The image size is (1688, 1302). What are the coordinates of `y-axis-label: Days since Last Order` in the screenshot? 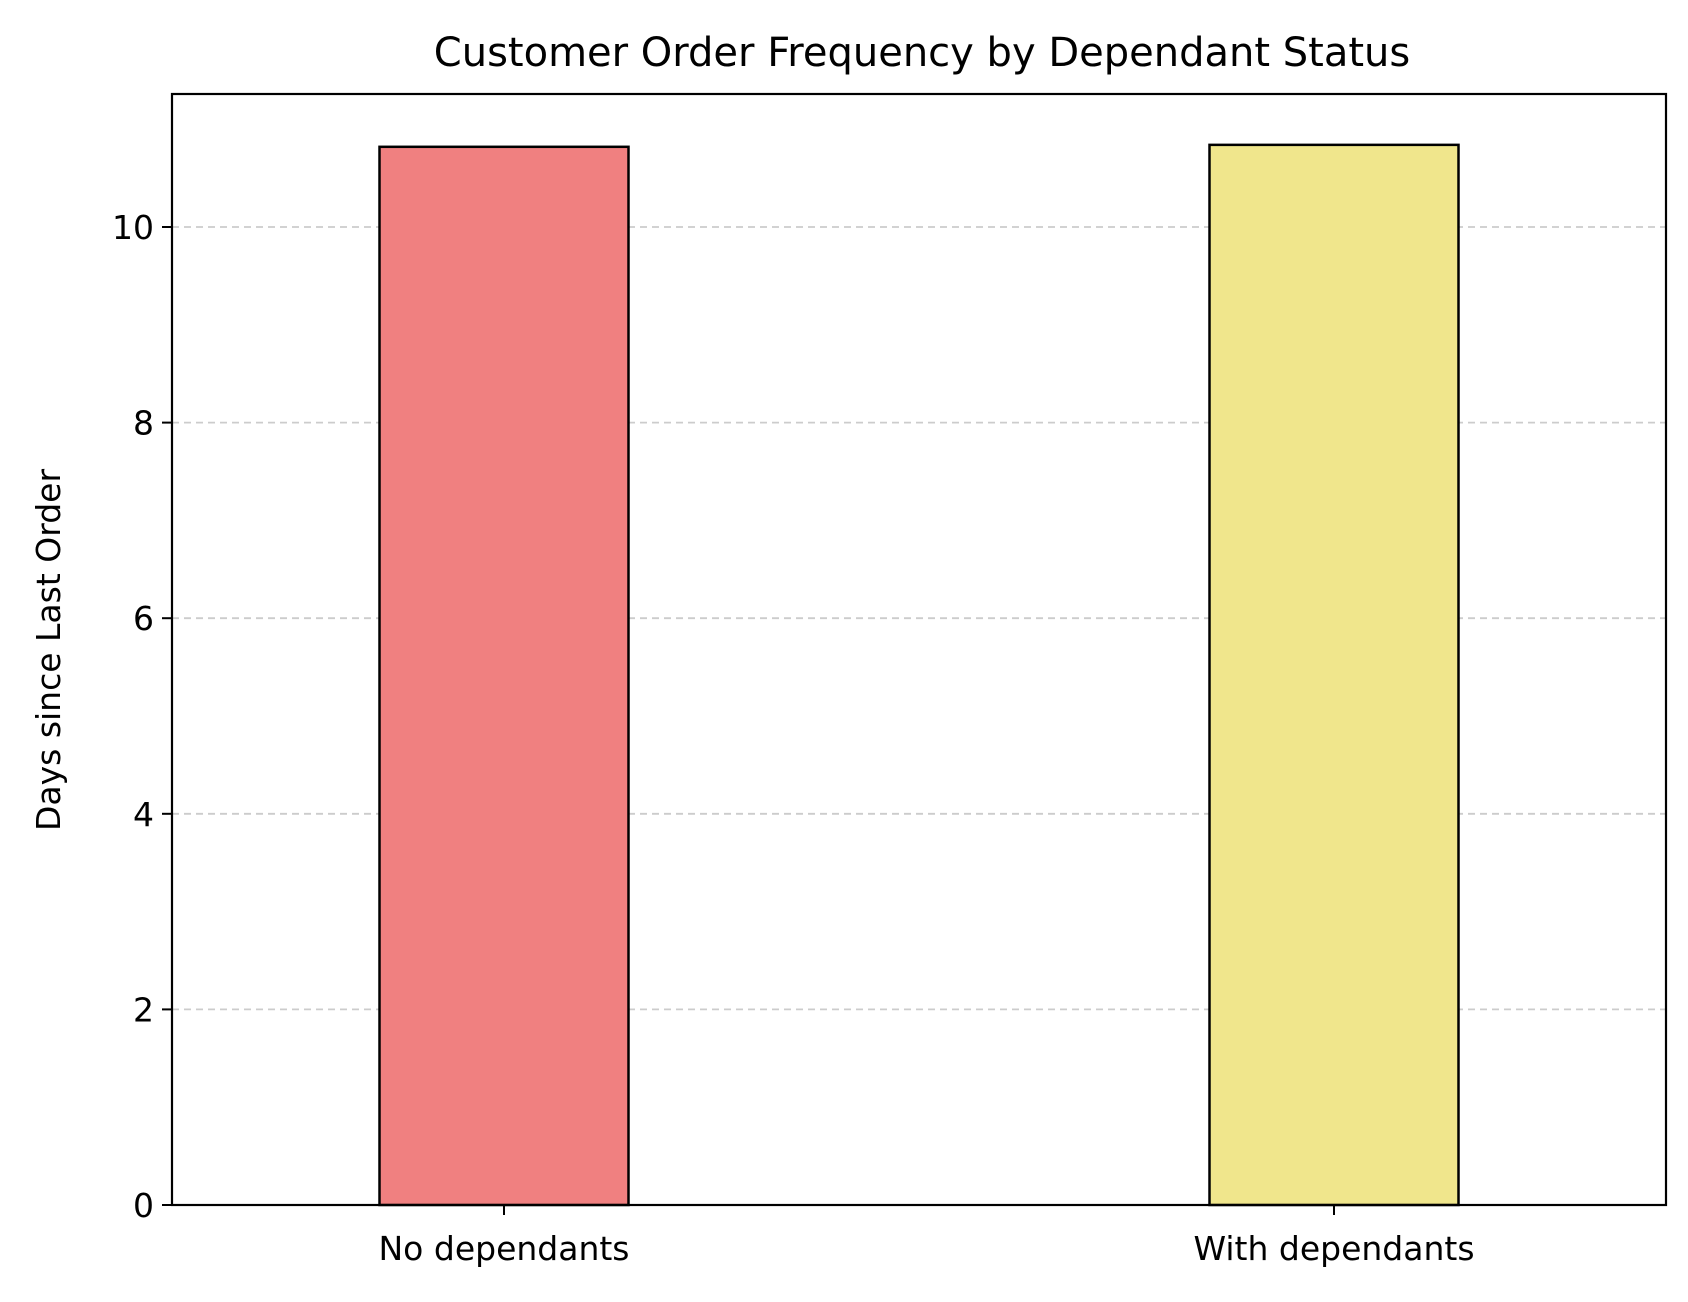 It's located at (48, 650).